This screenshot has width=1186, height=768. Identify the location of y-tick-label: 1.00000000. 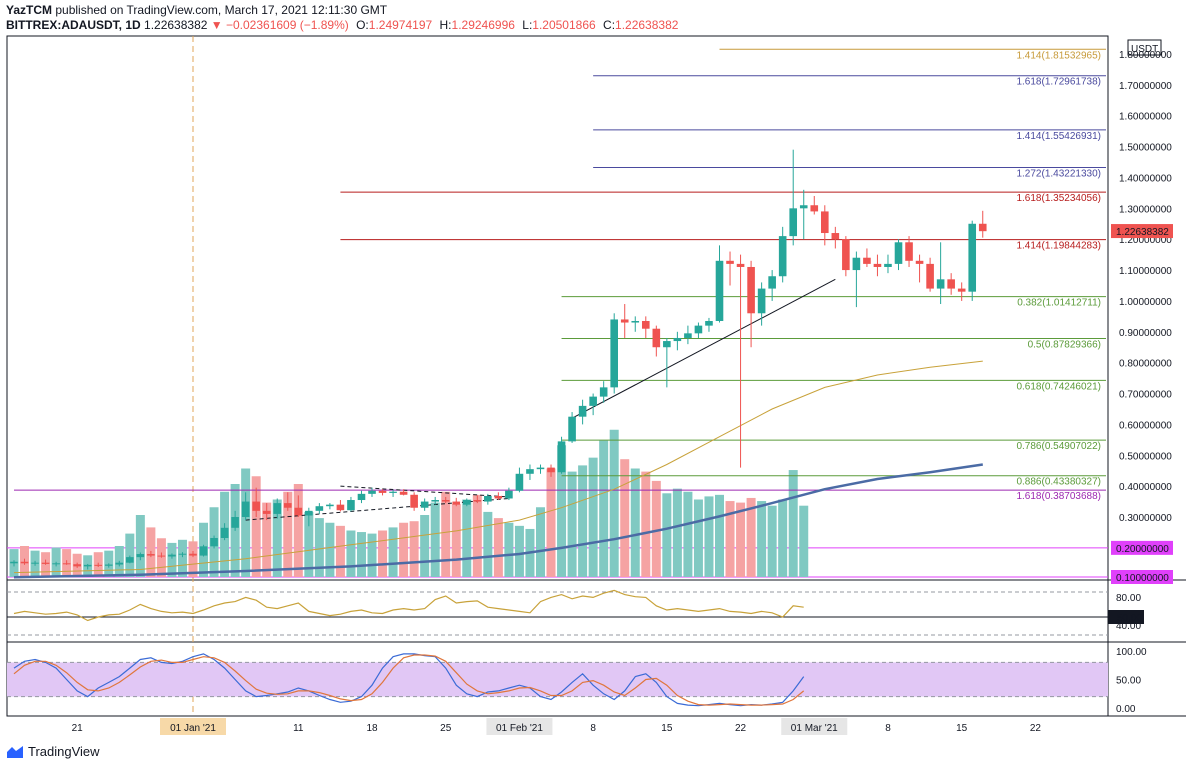
(1145, 302).